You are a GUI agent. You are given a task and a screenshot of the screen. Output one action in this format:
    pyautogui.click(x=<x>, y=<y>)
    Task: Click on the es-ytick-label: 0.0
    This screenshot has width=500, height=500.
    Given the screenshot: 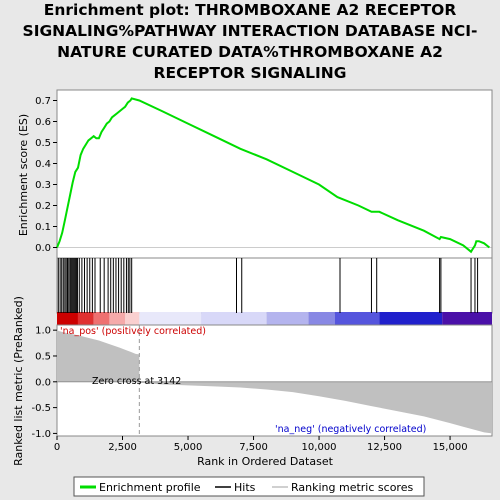 What is the action you would take?
    pyautogui.click(x=43, y=248)
    